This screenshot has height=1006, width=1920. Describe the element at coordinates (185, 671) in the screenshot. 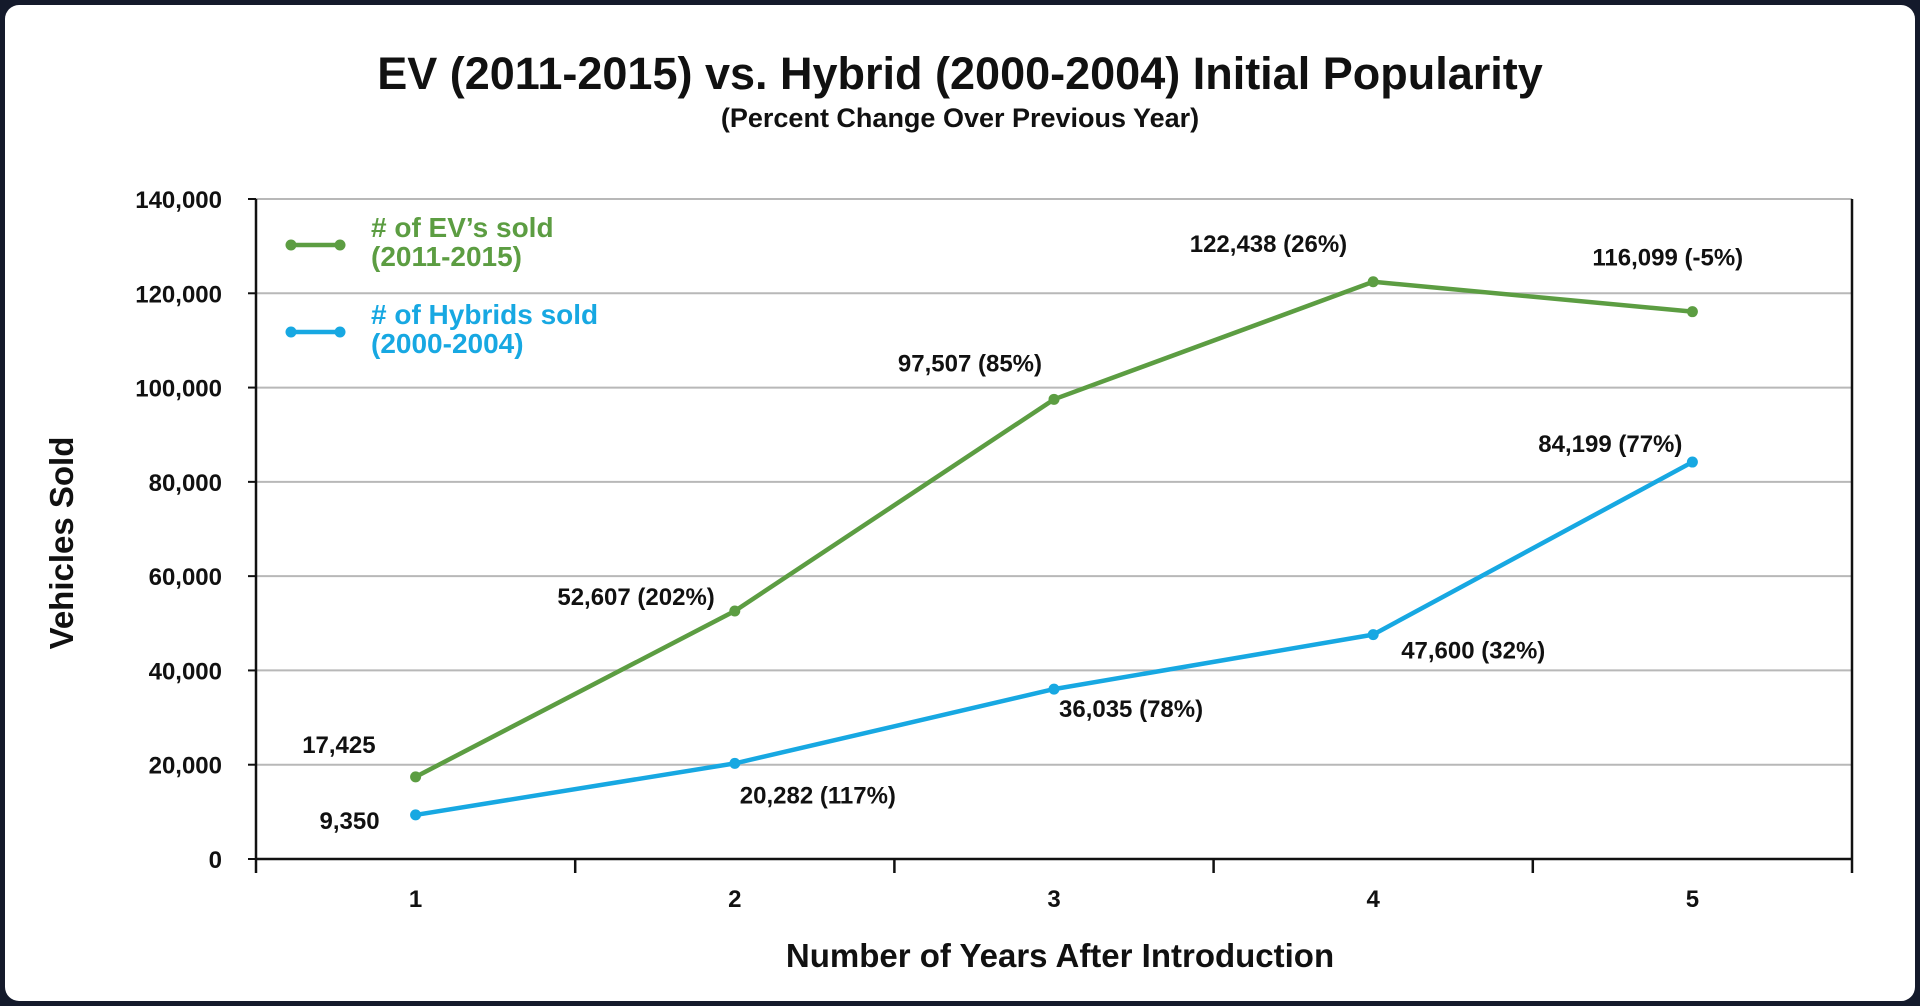

I see `y-tick-label-2: 40,000` at that location.